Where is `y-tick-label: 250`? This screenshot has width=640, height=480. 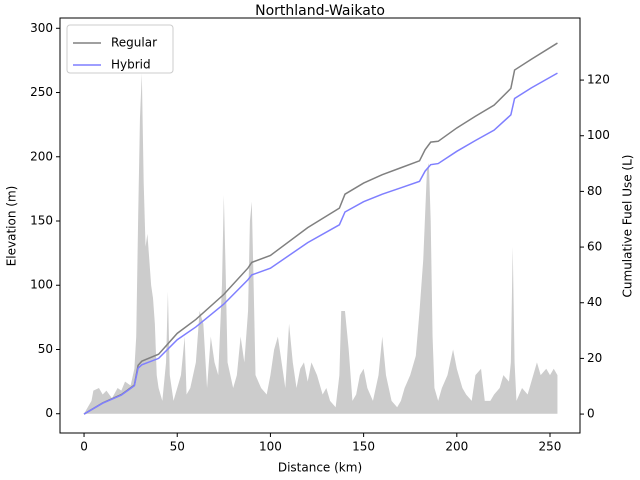 y-tick-label: 250 is located at coordinates (41, 92).